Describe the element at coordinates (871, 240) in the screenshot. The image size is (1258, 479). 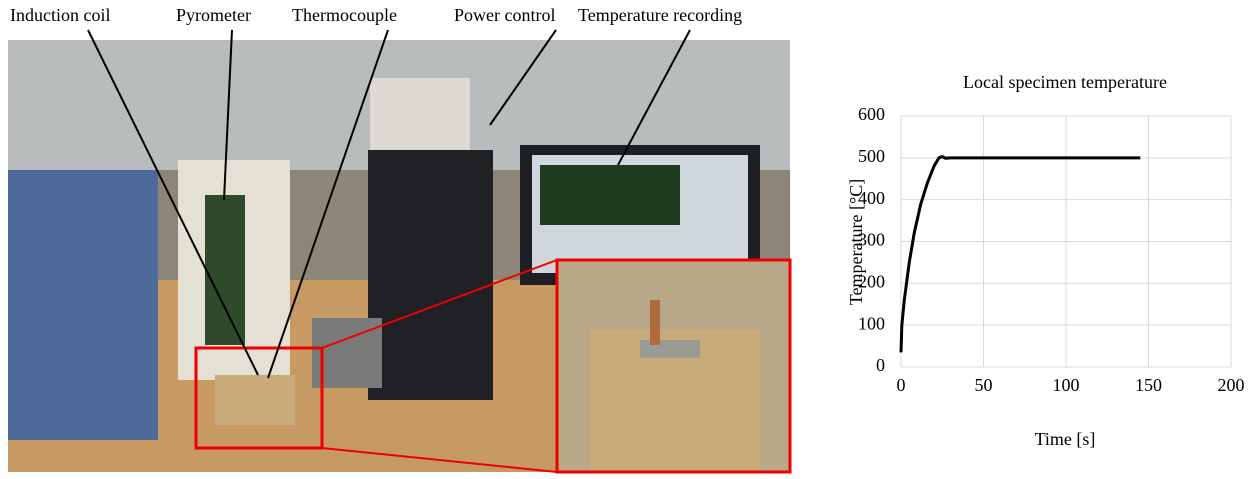
I see `y-tick-label: 300` at that location.